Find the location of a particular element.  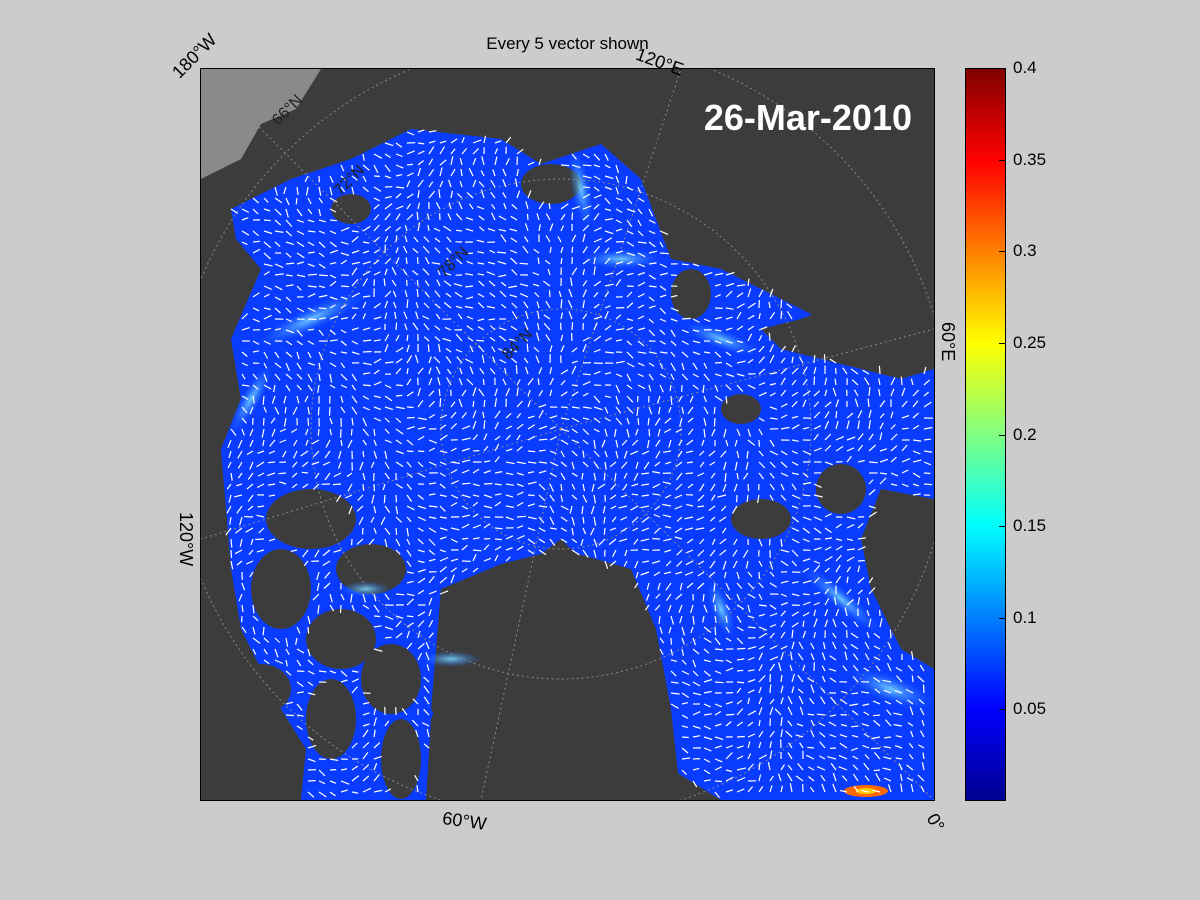

colorbar-tick-label: 0.05 is located at coordinates (1030, 709).